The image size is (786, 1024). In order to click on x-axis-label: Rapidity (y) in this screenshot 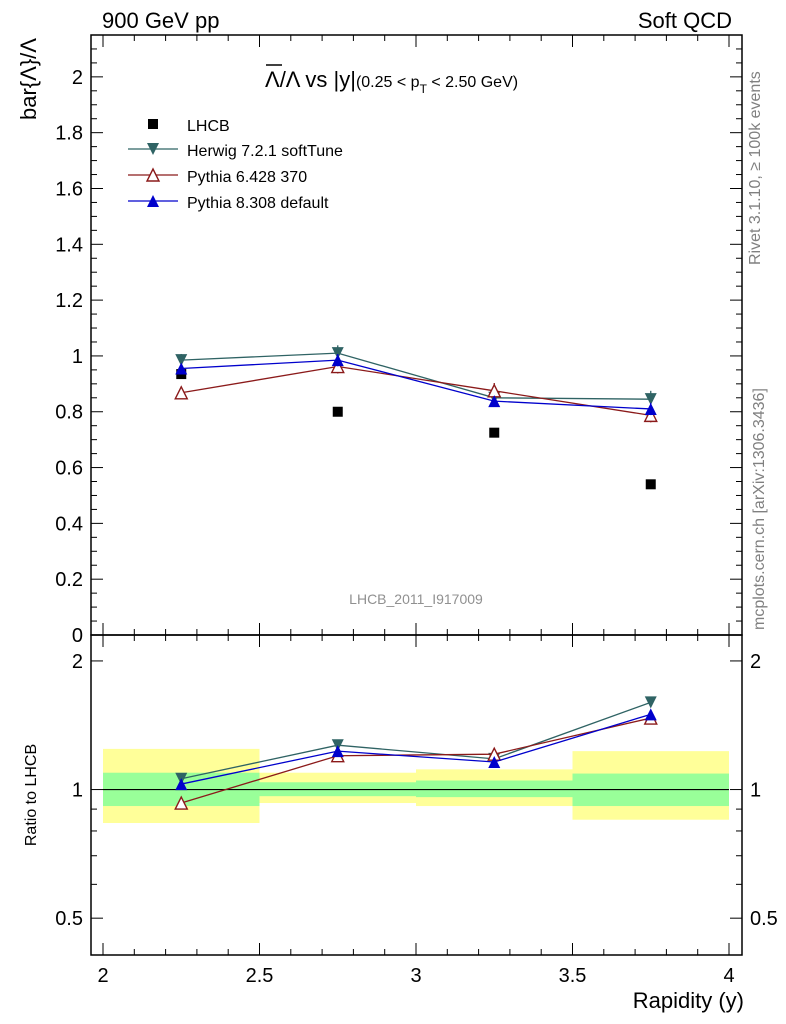, I will do `click(688, 1000)`.